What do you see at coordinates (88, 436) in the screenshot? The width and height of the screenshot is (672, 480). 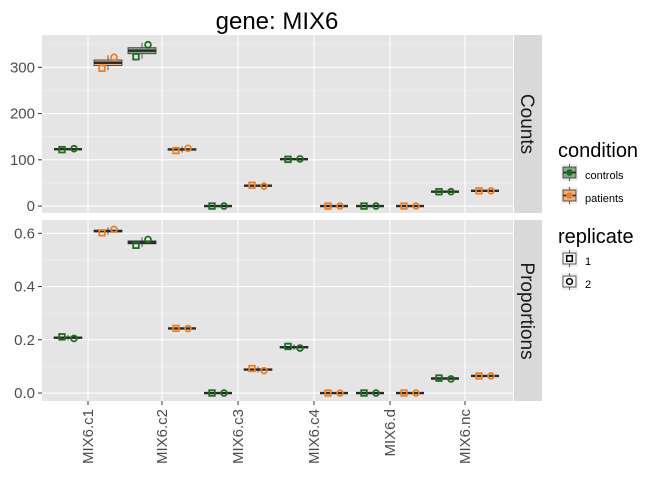 I see `x-tick-label: MIX6.c1` at bounding box center [88, 436].